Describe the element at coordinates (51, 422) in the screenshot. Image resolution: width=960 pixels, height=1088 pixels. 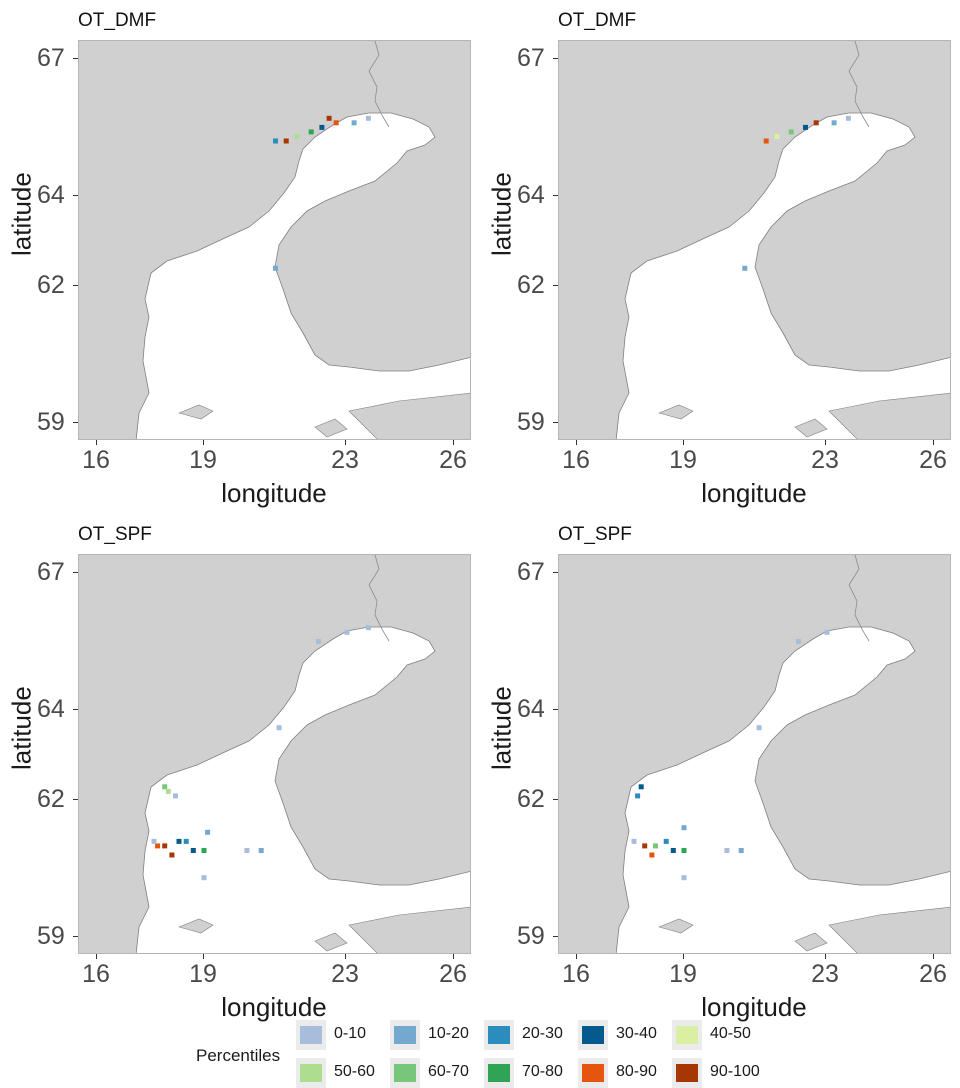
I see `y-tick-label: 59` at that location.